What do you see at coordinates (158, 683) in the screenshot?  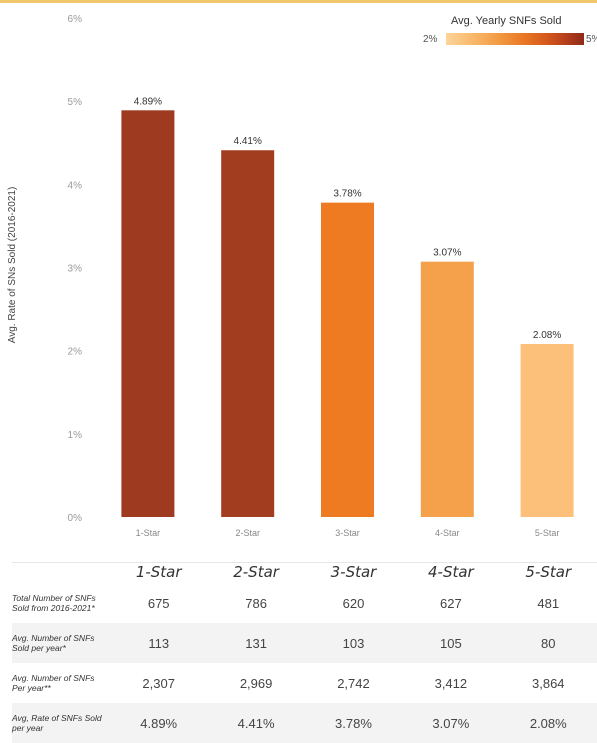 I see `table-cell: 2,307` at bounding box center [158, 683].